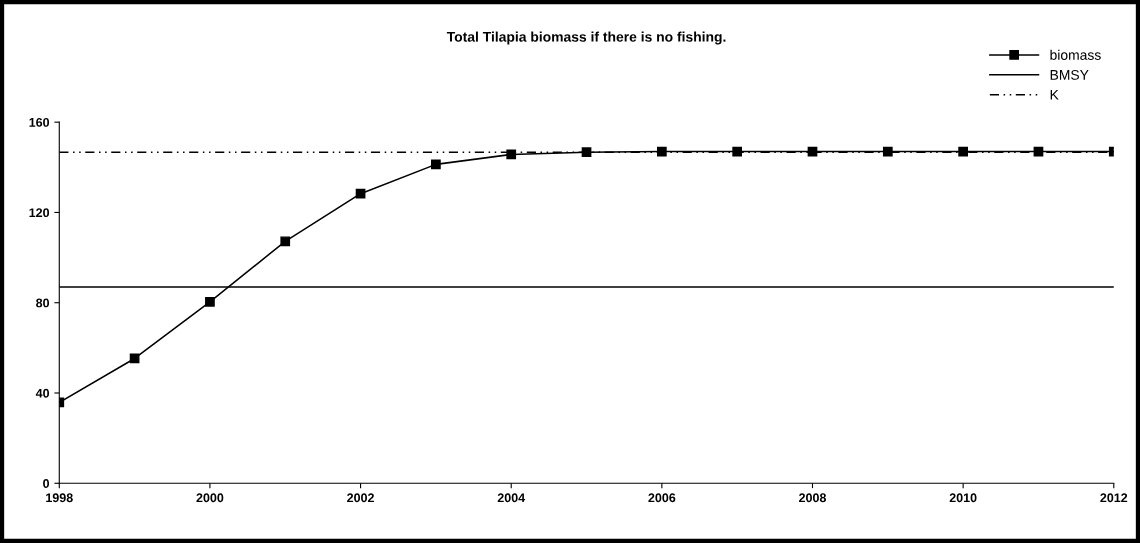 This screenshot has height=543, width=1140. What do you see at coordinates (1054, 95) in the screenshot?
I see `legend-label: K` at bounding box center [1054, 95].